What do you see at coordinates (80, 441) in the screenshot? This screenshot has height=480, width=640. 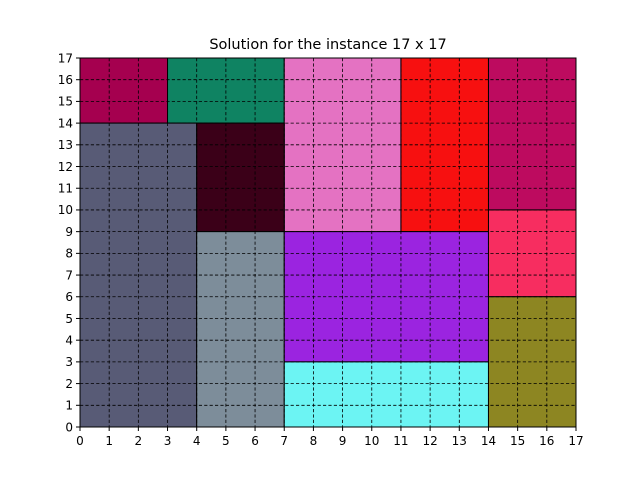 I see `x-tick-label: 0` at bounding box center [80, 441].